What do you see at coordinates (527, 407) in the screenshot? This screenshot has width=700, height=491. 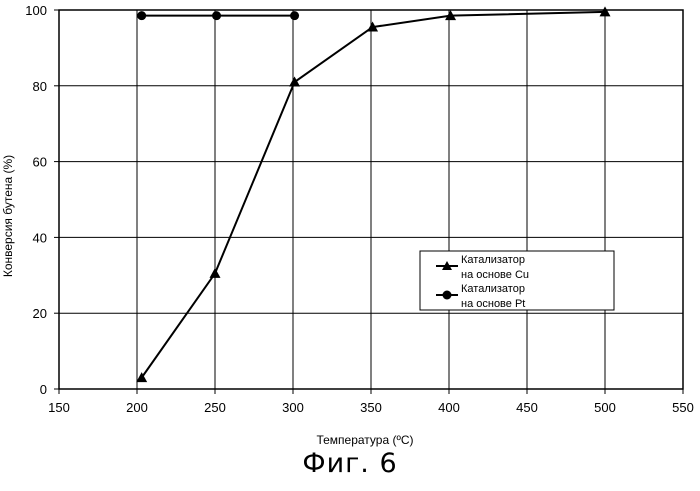 I see `x-tick-label-450: 450` at bounding box center [527, 407].